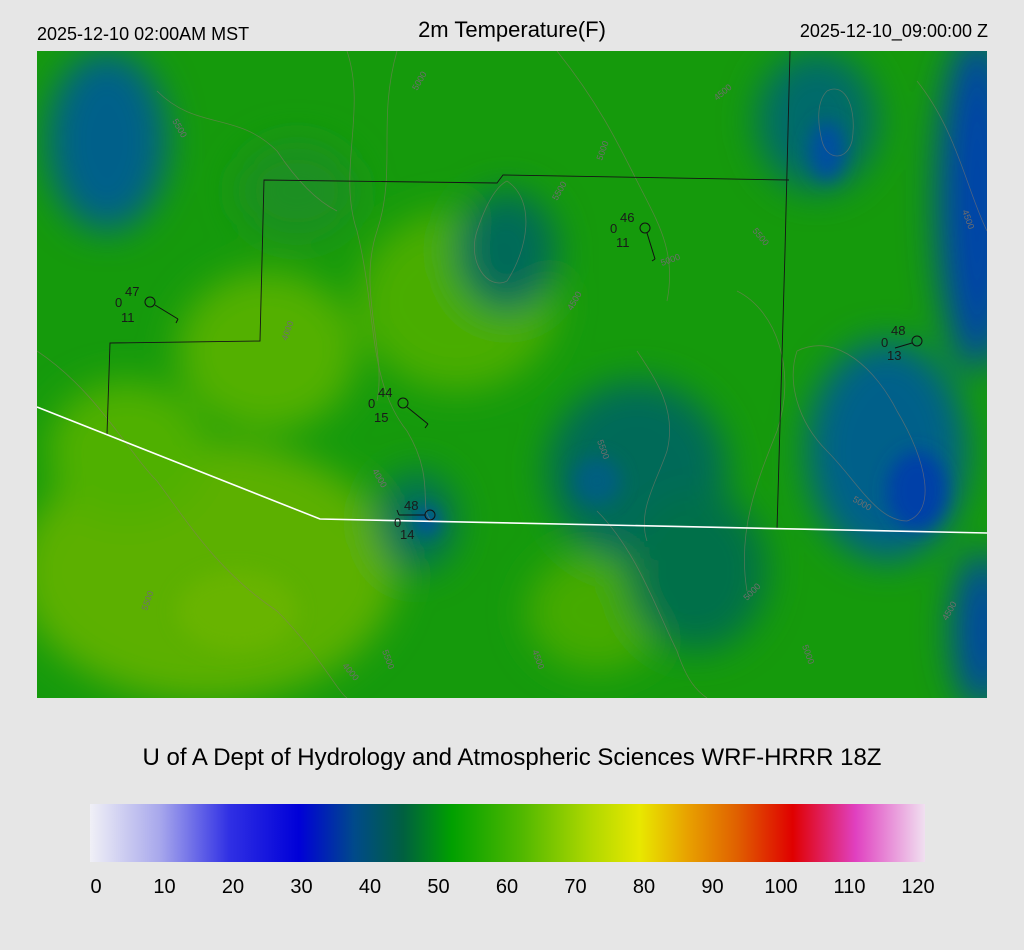 This screenshot has height=950, width=1024. Describe the element at coordinates (385, 392) in the screenshot. I see `station-temp: 44` at that location.